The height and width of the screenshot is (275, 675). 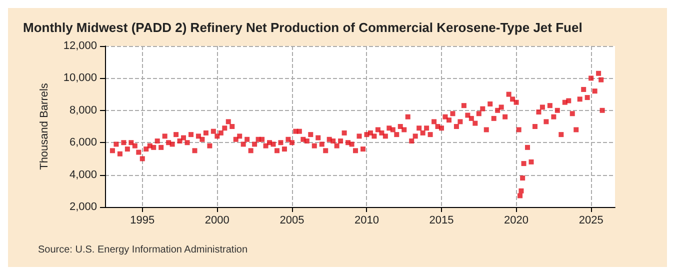 I want to click on y-tick-label: 4,000, so click(x=83, y=174).